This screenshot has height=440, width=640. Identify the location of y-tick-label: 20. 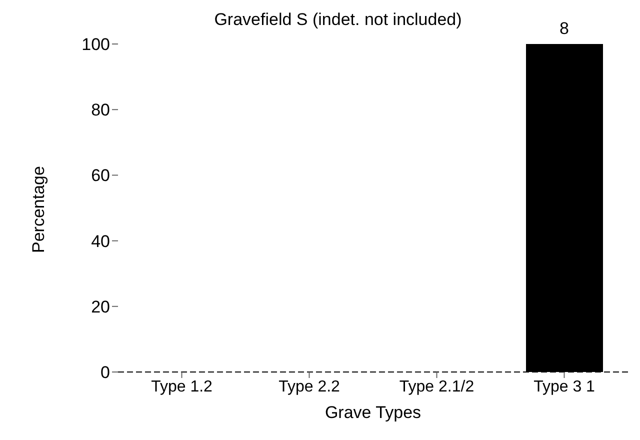
(100, 306).